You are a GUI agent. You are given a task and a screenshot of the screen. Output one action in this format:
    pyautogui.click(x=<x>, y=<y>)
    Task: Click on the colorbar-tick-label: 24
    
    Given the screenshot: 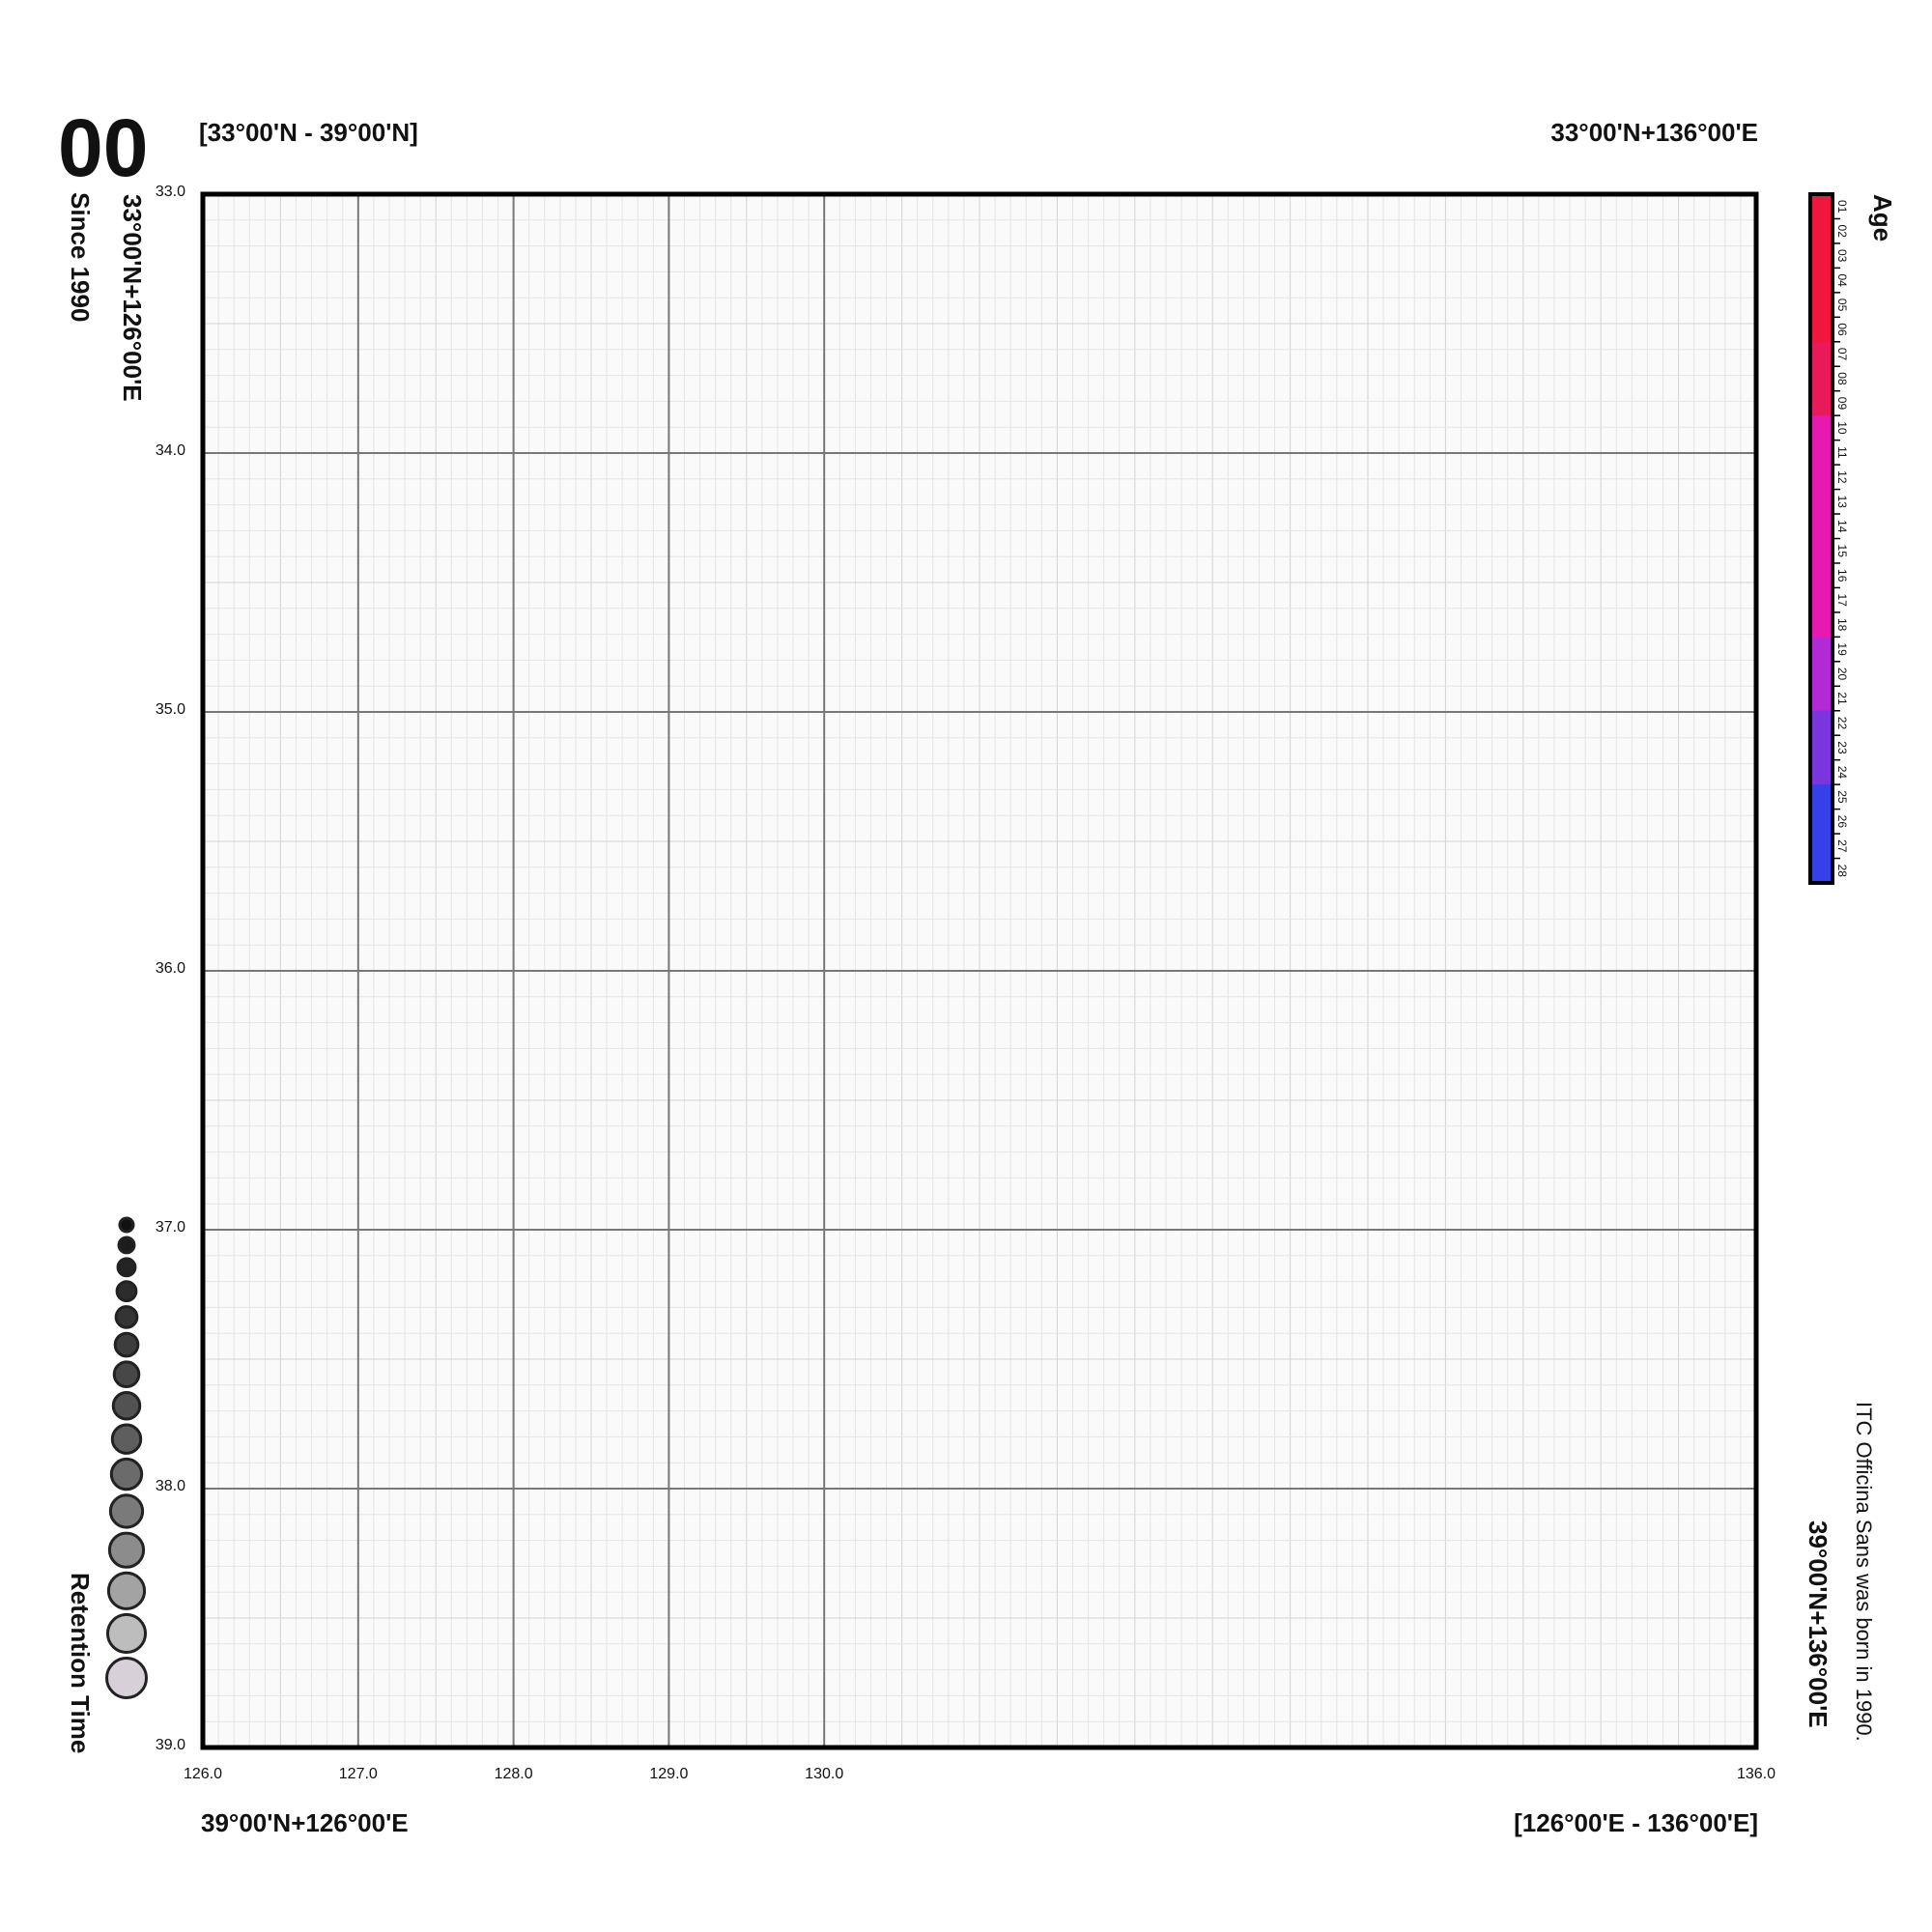 What is the action you would take?
    pyautogui.click(x=1842, y=773)
    